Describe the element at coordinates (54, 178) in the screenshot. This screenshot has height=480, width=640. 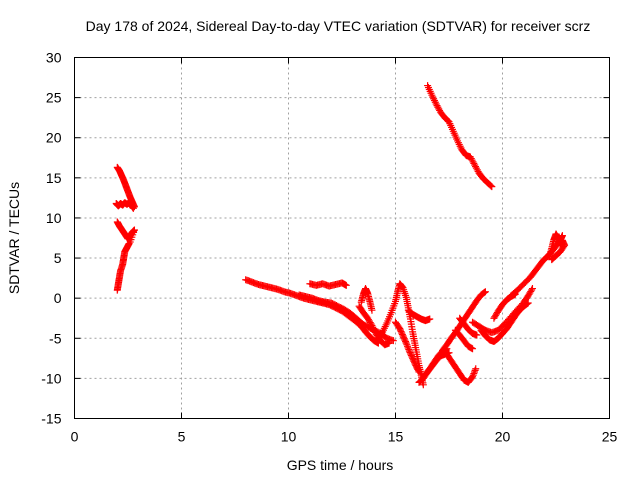
I see `y-tick-label: 15` at that location.